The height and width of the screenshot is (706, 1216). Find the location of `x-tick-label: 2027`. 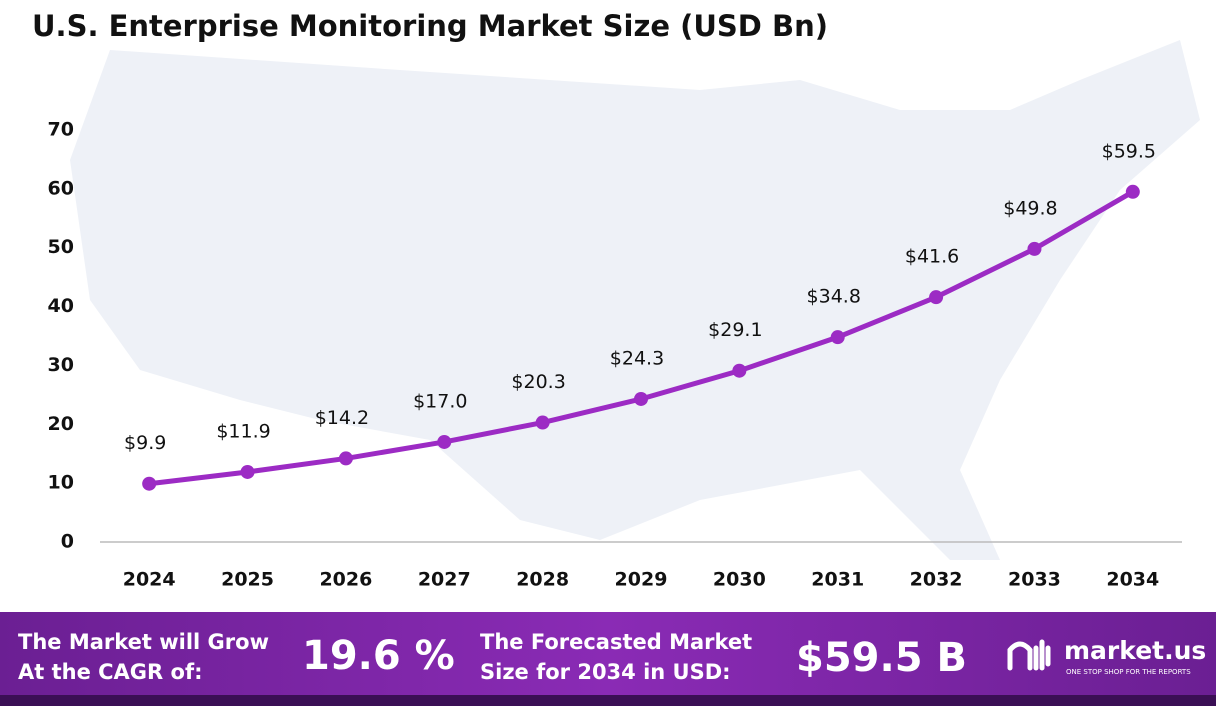

x-tick-label: 2027 is located at coordinates (444, 580).